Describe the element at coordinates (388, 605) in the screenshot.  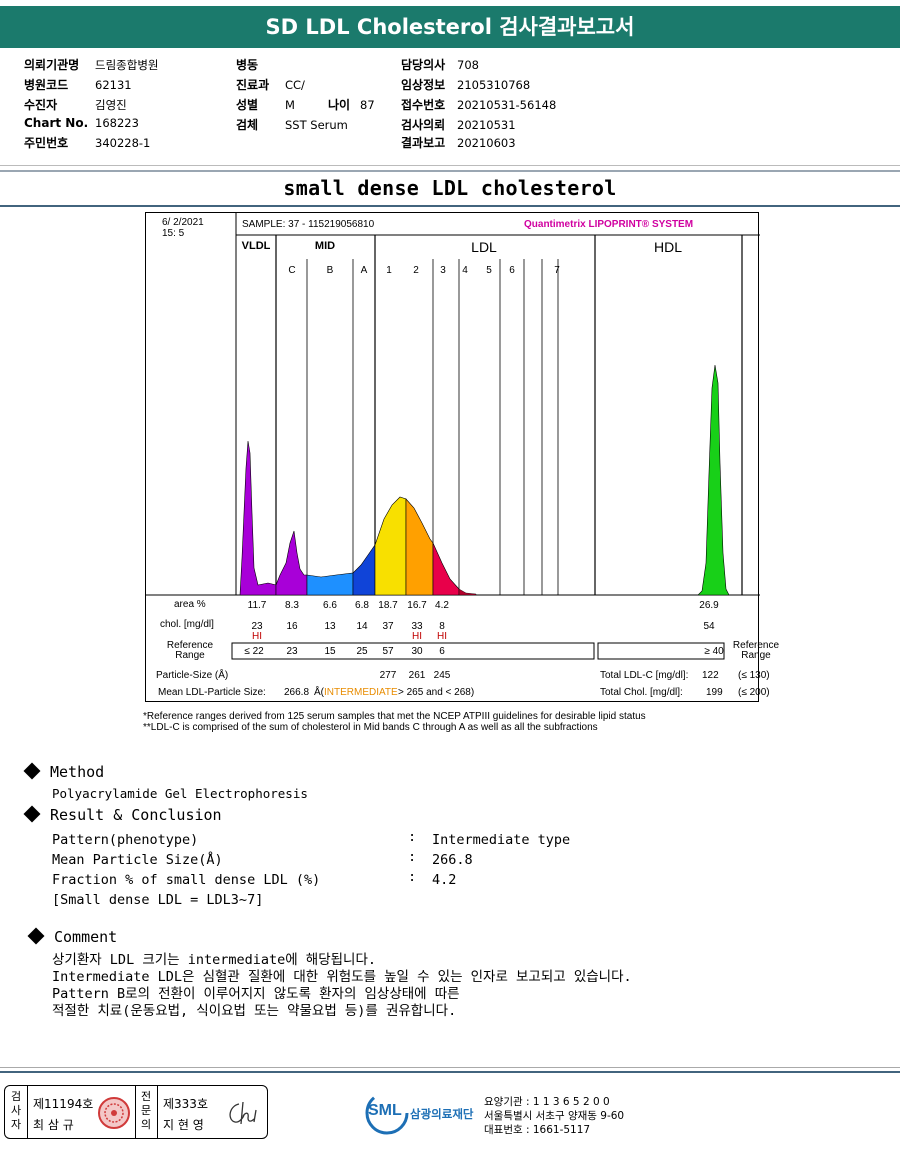
I see `area-pct-value: 18.7` at that location.